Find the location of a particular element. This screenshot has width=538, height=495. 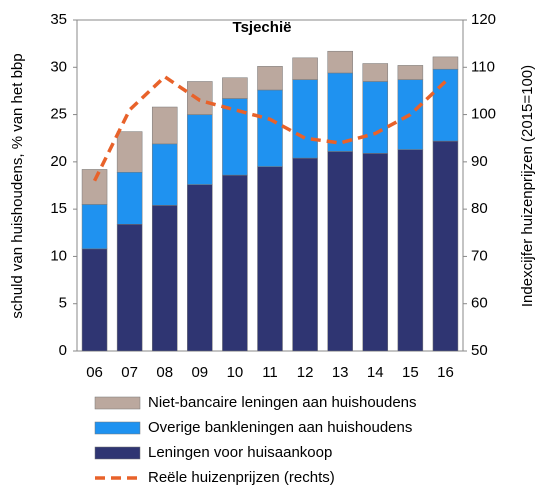

y-tick-label: 10 is located at coordinates (58, 255).